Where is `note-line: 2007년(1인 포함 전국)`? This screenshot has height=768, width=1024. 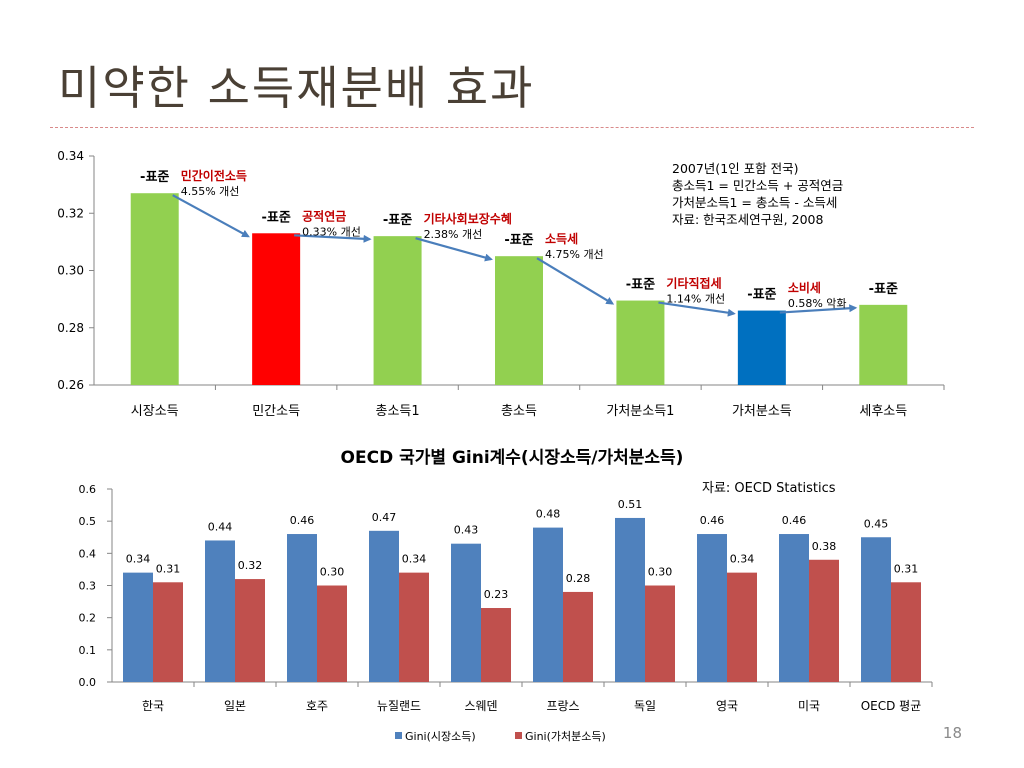
note-line: 2007년(1인 포함 전국) is located at coordinates (735, 168).